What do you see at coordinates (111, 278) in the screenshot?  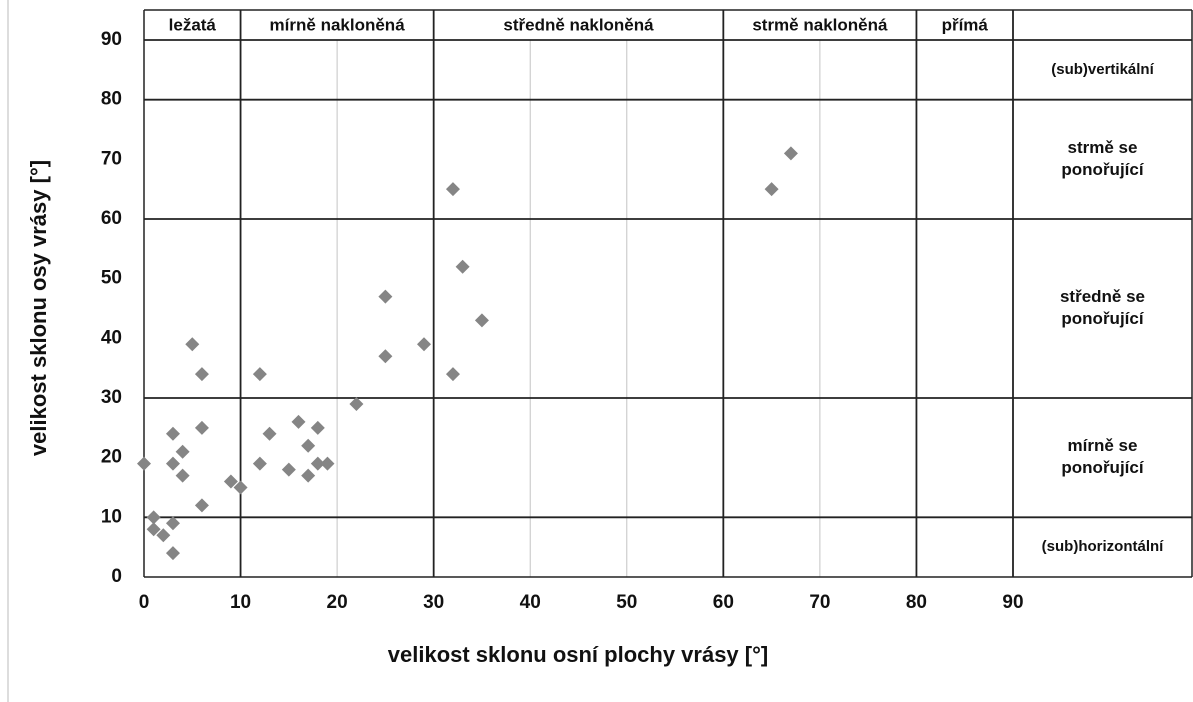 I see `y-tick-label: 50` at bounding box center [111, 278].